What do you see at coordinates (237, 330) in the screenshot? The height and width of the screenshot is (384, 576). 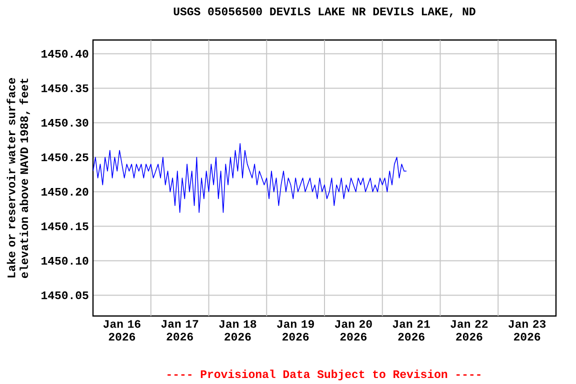 I see `x-tick-label: Jan 18 2026` at bounding box center [237, 330].